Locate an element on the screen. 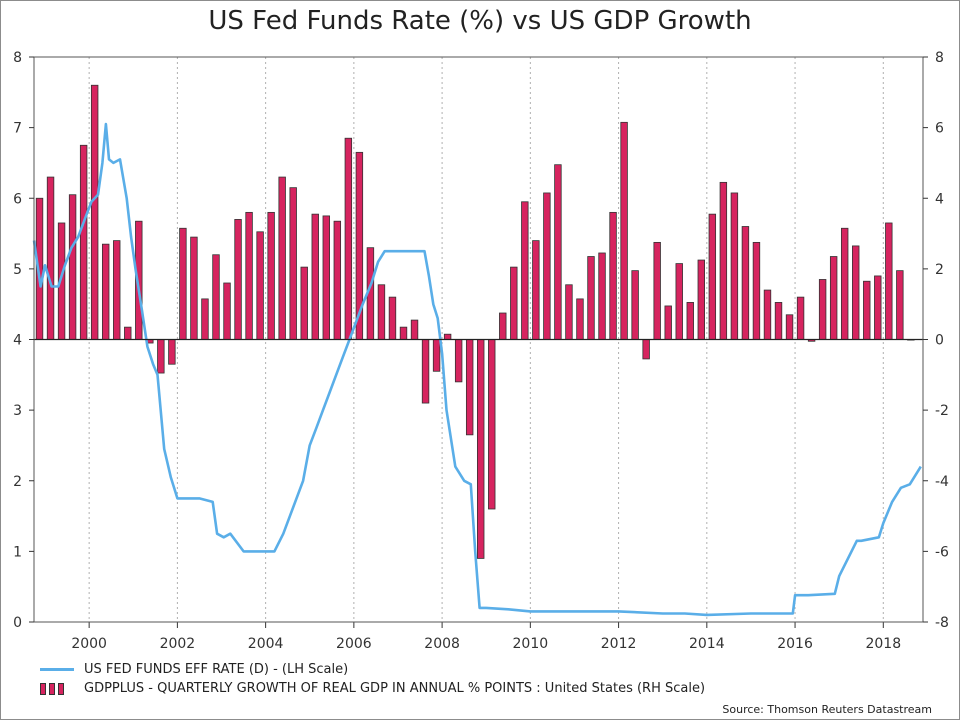 The width and height of the screenshot is (960, 720). x-tick-label: 2008 is located at coordinates (442, 644).